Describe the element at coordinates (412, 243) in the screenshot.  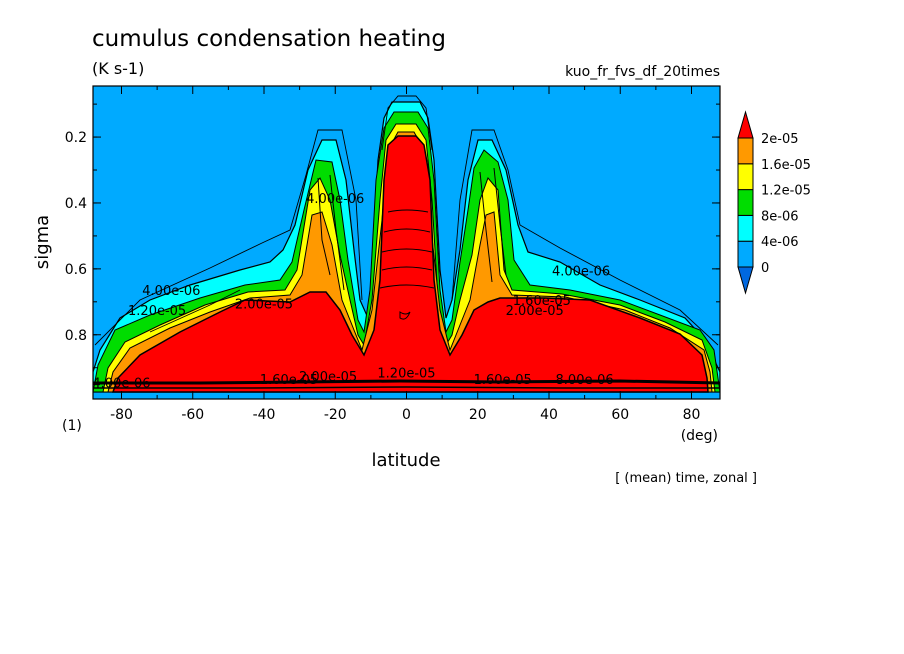
I see `contour-lines` at that location.